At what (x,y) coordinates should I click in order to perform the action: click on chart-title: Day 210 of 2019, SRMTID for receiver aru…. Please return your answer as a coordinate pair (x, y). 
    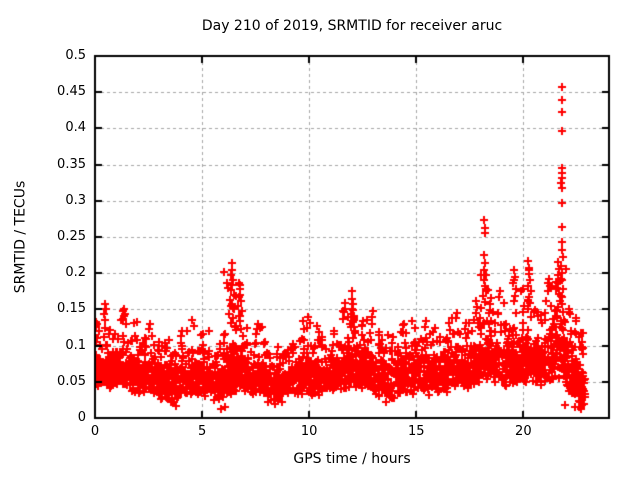
    Looking at the image, I should click on (352, 26).